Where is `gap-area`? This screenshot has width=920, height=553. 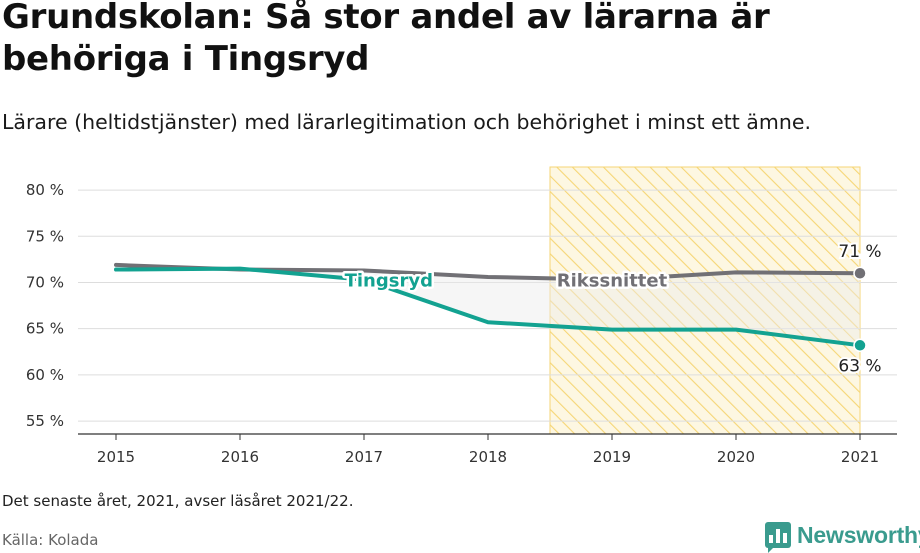
gap-area is located at coordinates (488, 305).